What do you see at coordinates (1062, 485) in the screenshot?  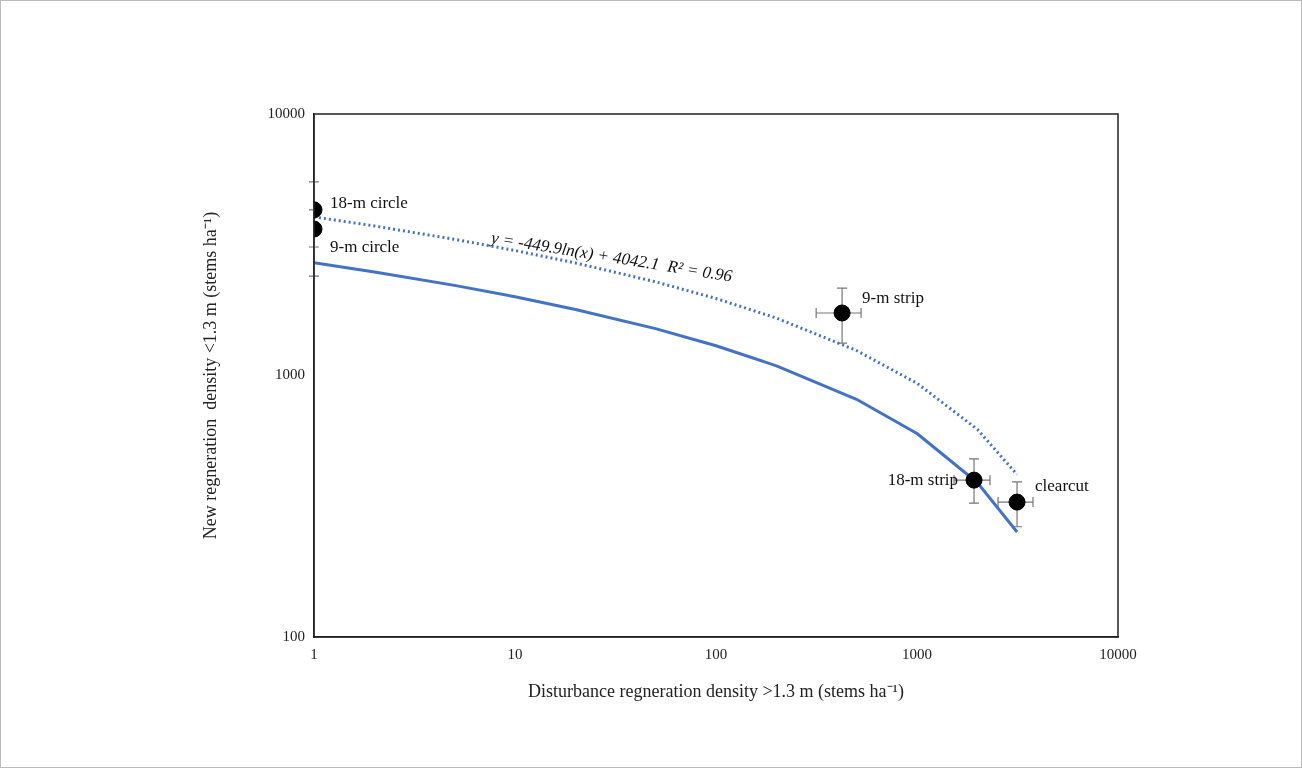 I see `annotation: clearcut` at bounding box center [1062, 485].